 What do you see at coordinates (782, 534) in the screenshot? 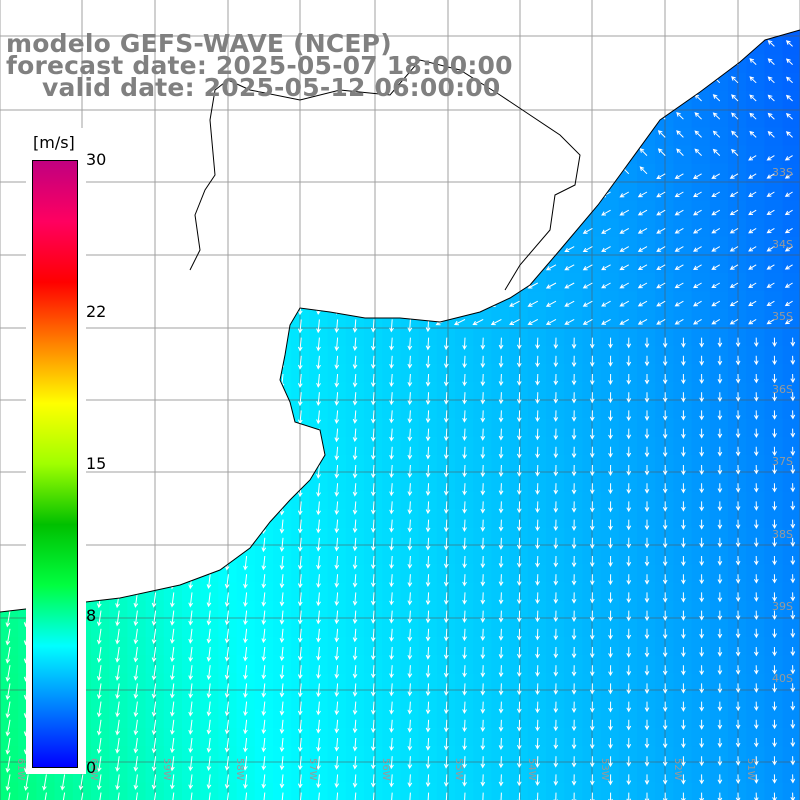
I see `latitude-label: 38S` at bounding box center [782, 534].